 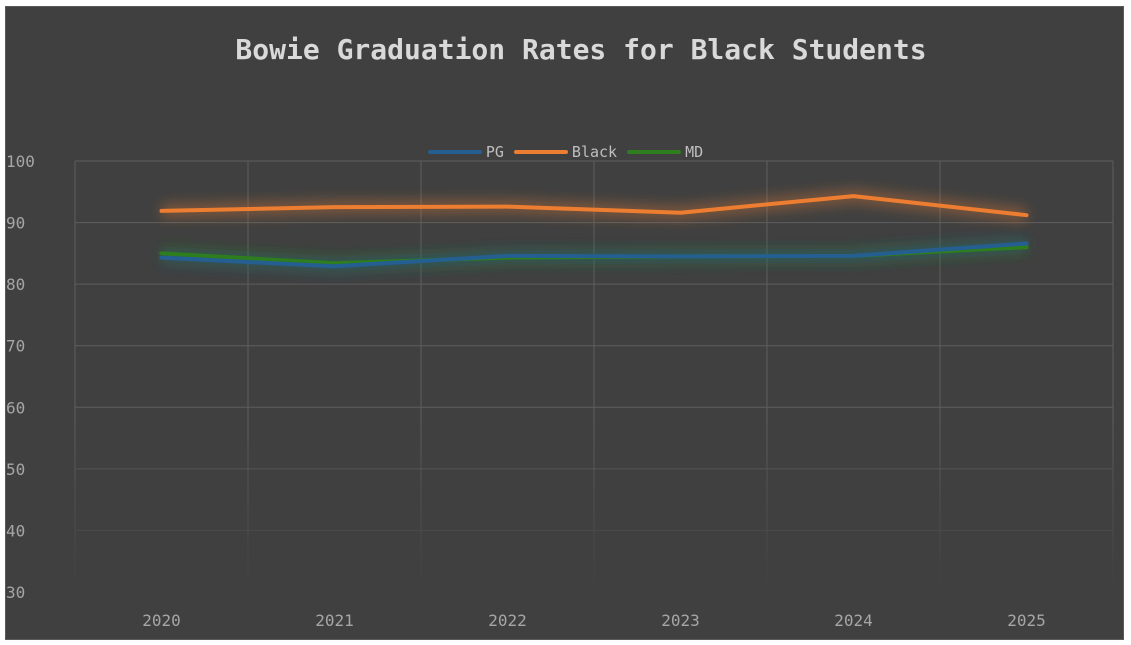 I want to click on legend-entry-black: Black, so click(x=565, y=152).